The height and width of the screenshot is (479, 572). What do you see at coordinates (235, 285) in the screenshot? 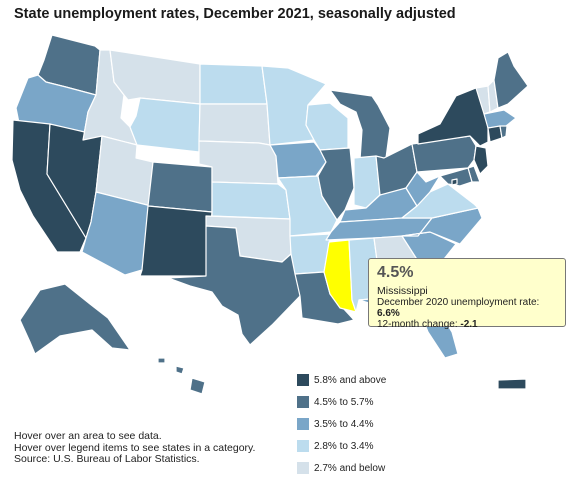
I see `state-texas` at bounding box center [235, 285].